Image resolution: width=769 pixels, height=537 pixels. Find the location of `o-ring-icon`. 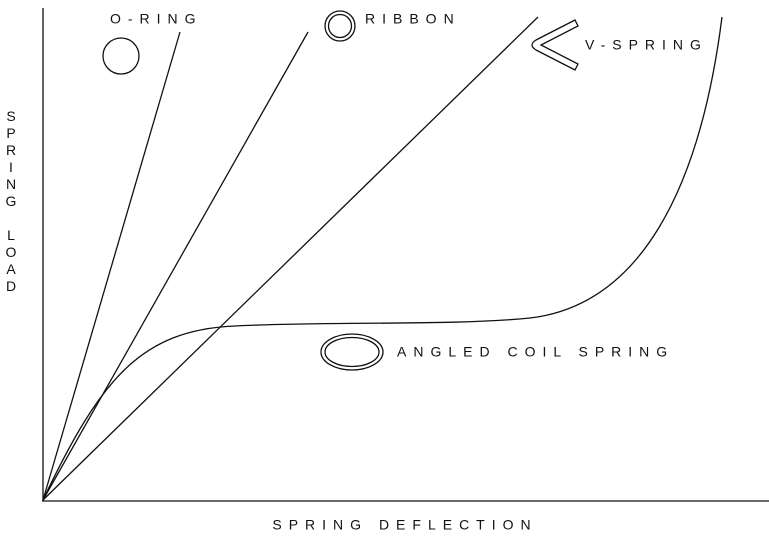

o-ring-icon is located at coordinates (121, 56).